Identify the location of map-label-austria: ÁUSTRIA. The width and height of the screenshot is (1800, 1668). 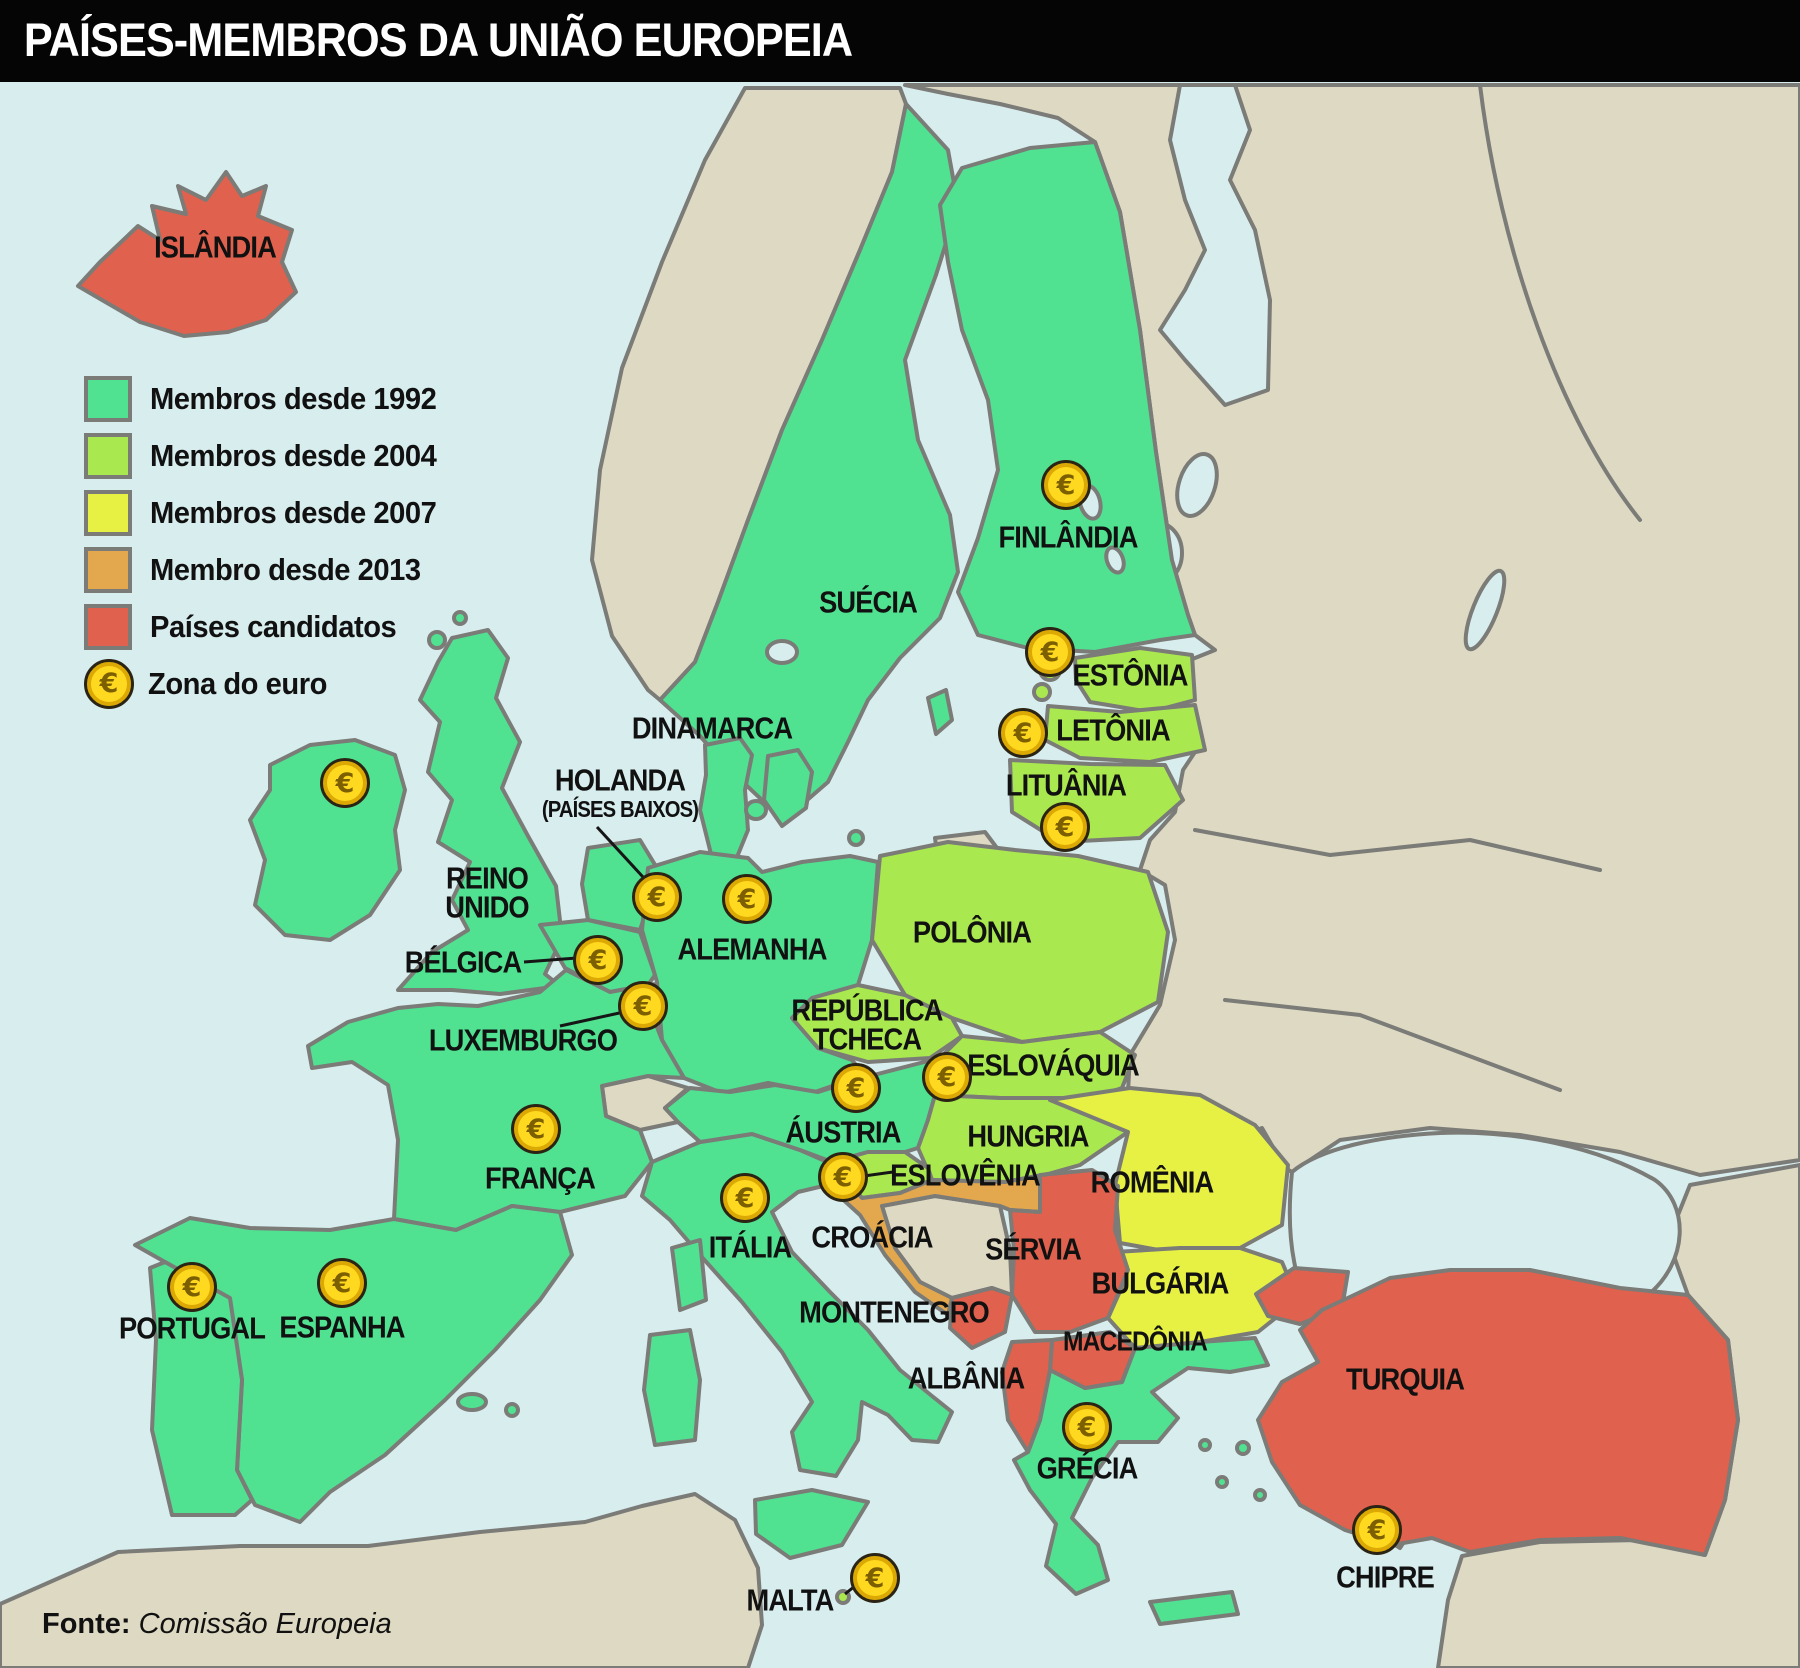
(843, 1132).